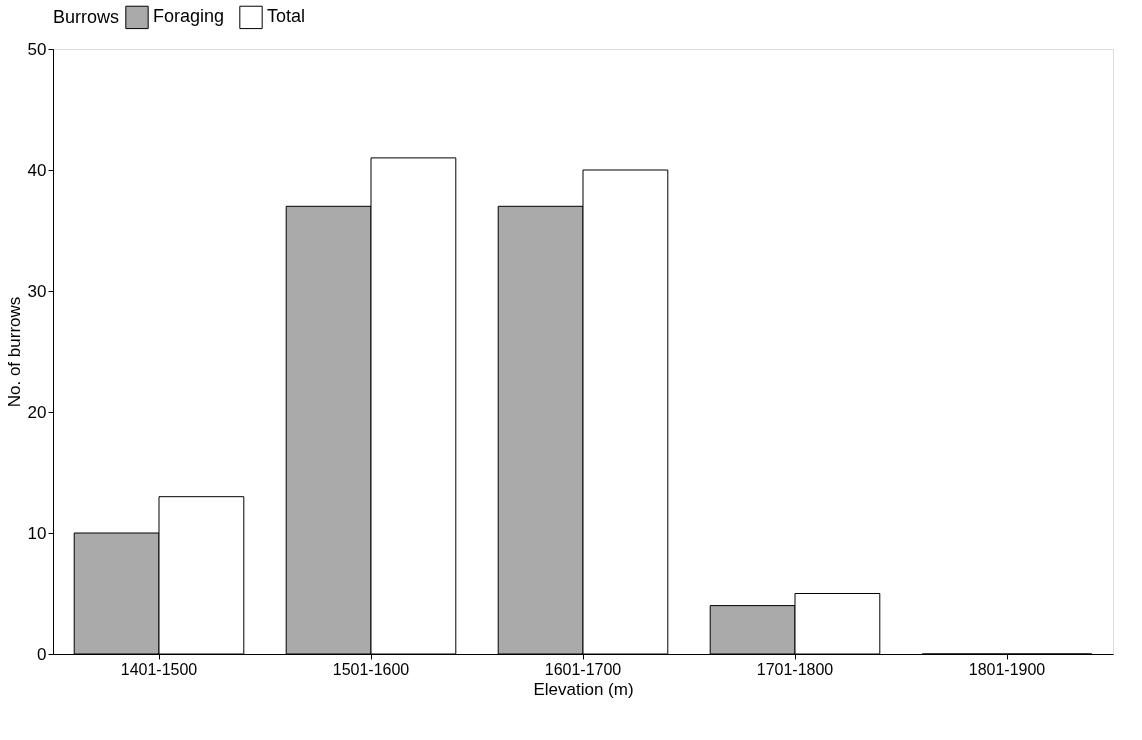  What do you see at coordinates (86, 17) in the screenshot?
I see `legend-title: Burrows` at bounding box center [86, 17].